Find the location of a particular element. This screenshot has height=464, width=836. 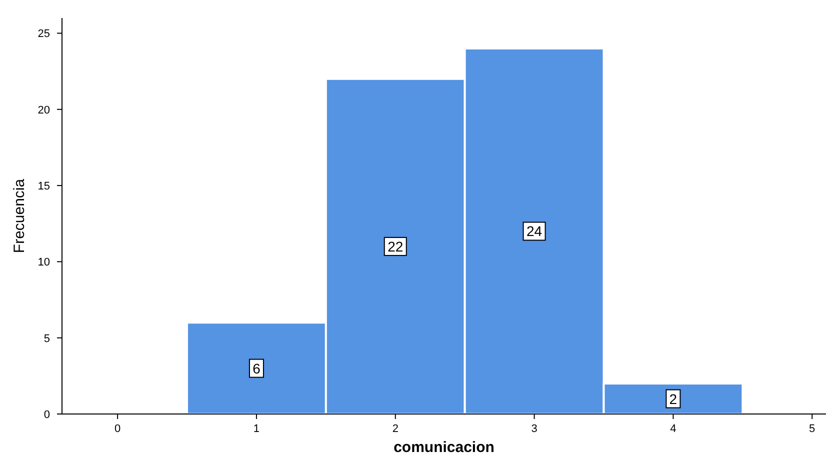

y-tick-label: 5 is located at coordinates (47, 338).